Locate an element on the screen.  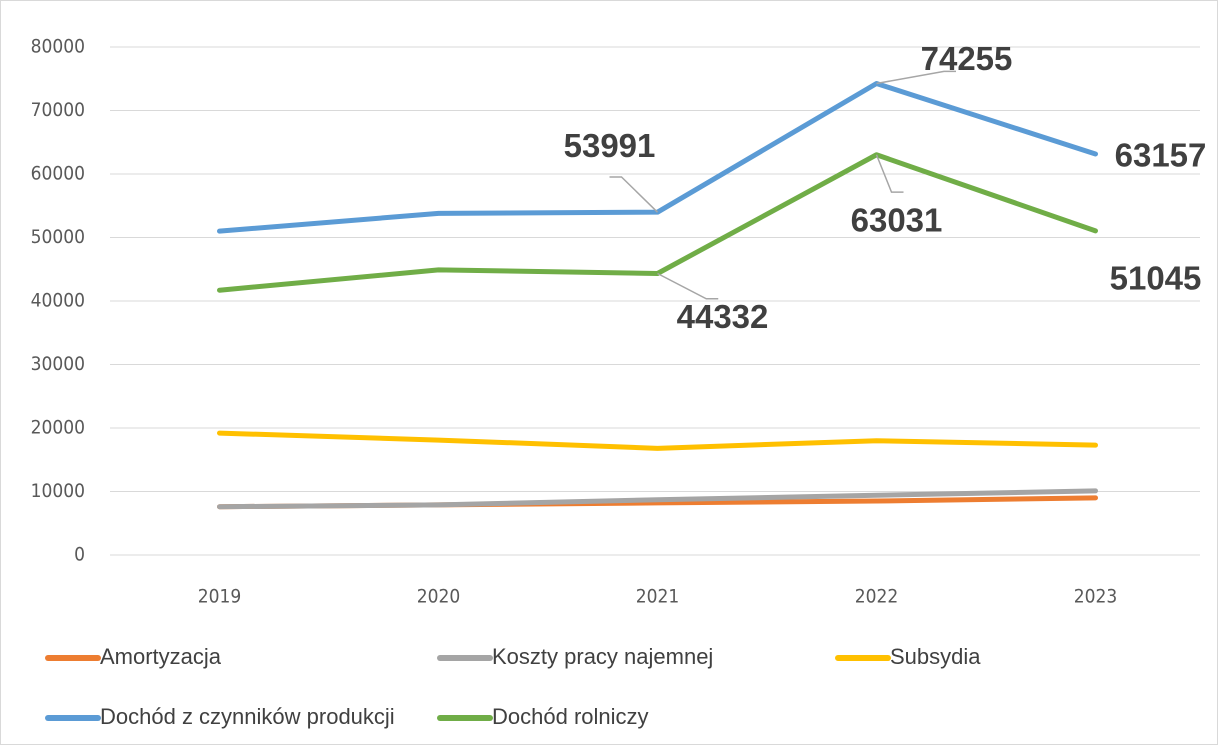
x-tick-label: 2020 is located at coordinates (439, 597).